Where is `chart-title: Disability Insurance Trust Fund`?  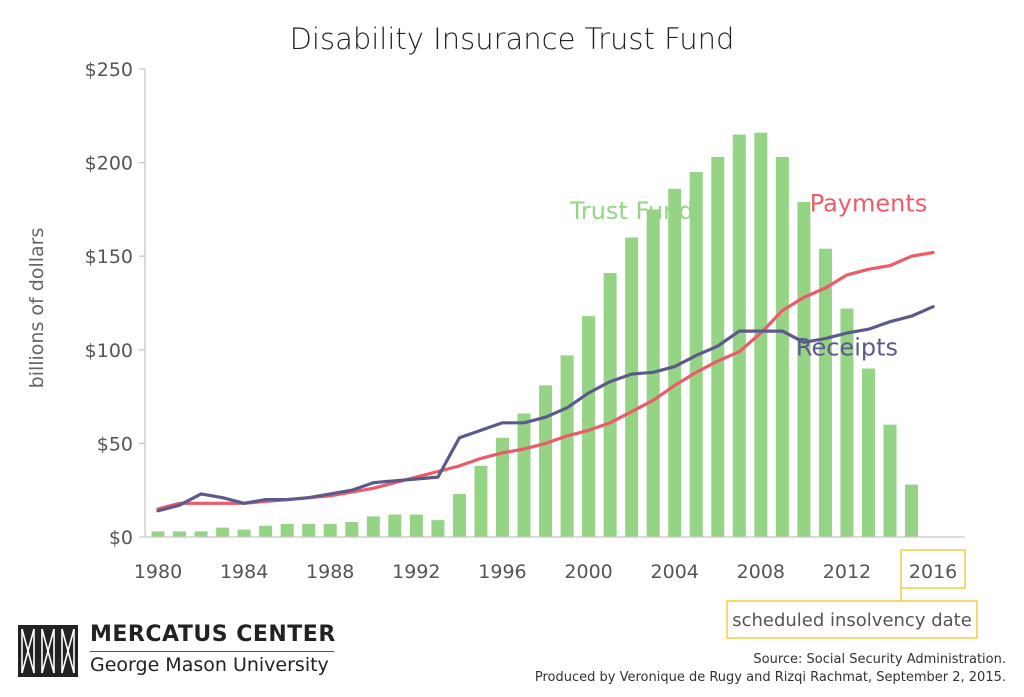 chart-title: Disability Insurance Trust Fund is located at coordinates (512, 39).